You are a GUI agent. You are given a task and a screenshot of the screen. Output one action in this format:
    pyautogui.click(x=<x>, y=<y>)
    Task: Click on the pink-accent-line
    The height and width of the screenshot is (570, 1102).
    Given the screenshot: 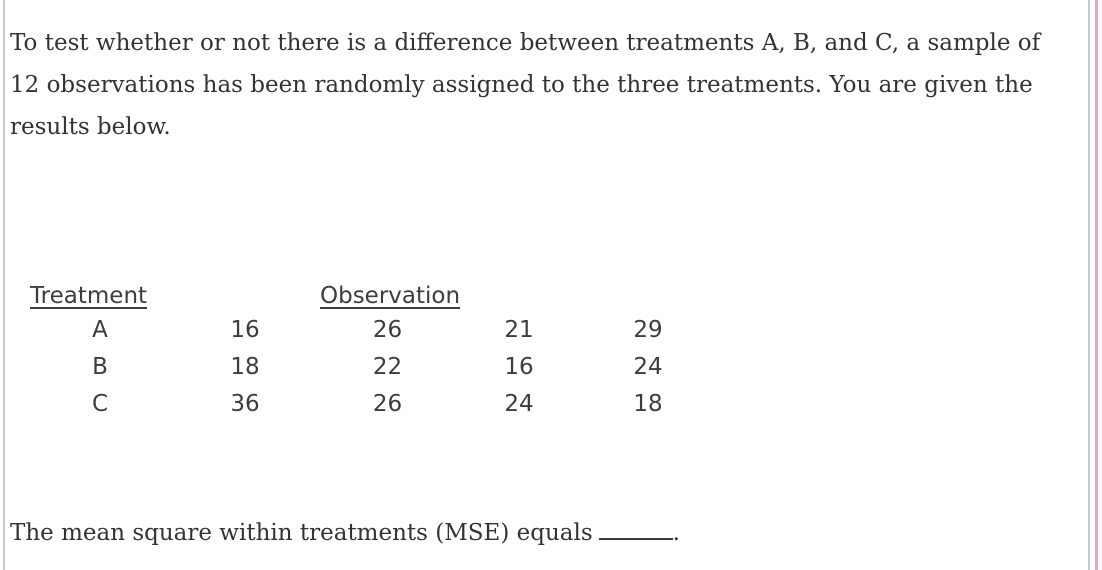 What is the action you would take?
    pyautogui.click(x=1096, y=285)
    